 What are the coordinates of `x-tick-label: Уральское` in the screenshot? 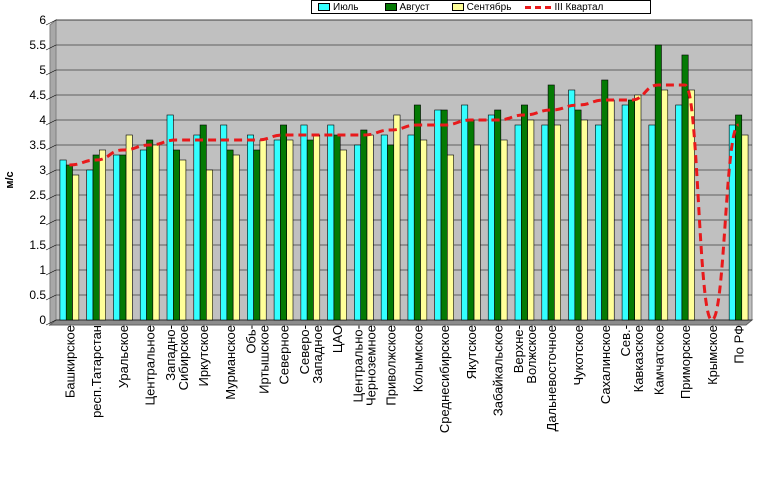 It's located at (123, 356).